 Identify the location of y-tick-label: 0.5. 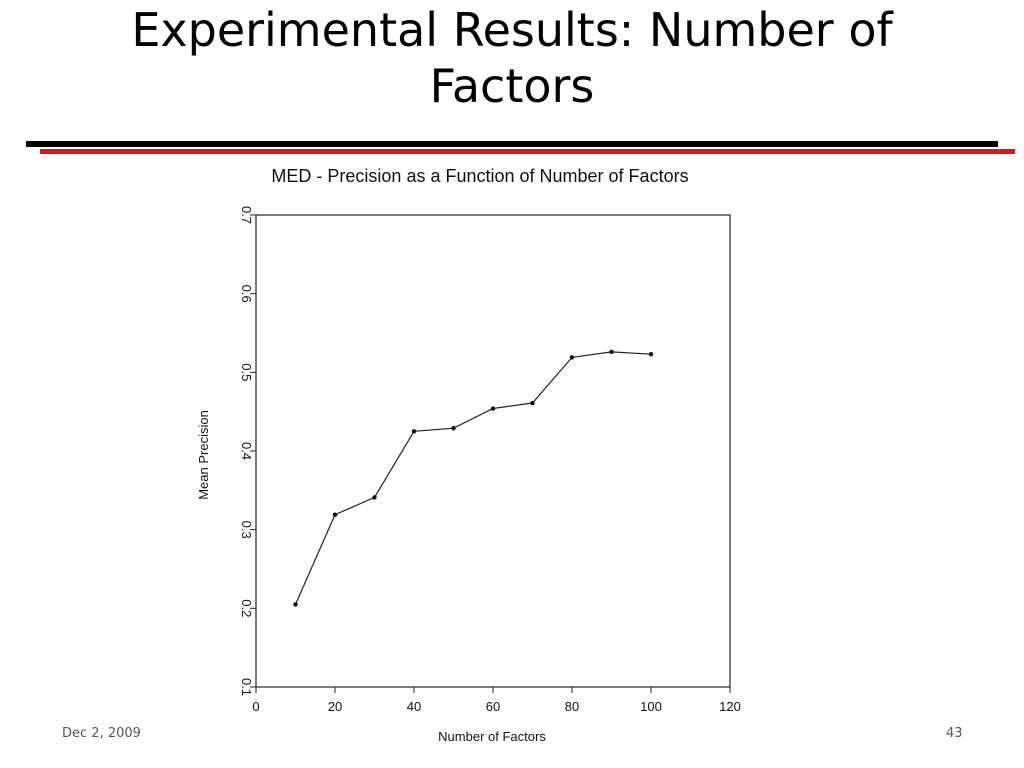
(246, 372).